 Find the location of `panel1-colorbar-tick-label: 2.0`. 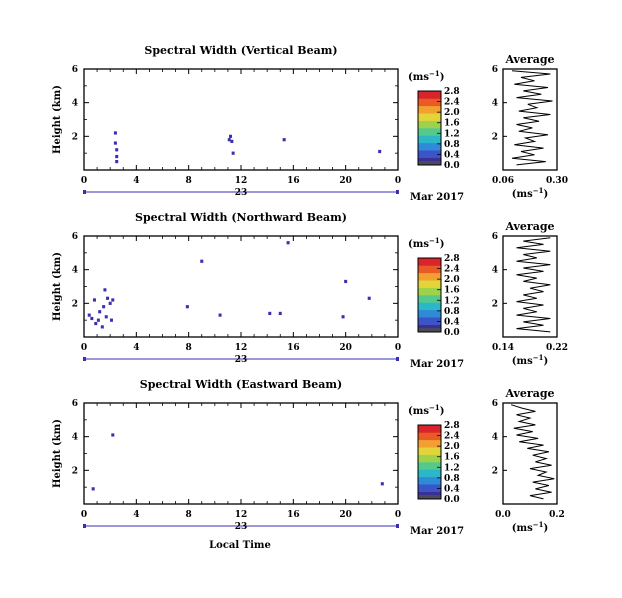

panel1-colorbar-tick-label: 2.0 is located at coordinates (452, 113).